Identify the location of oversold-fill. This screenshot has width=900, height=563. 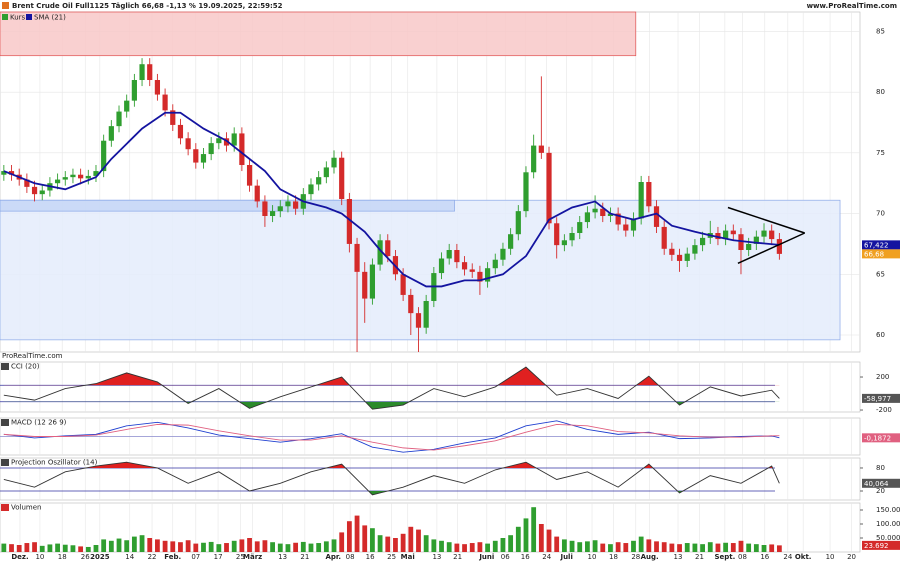
(391, 405).